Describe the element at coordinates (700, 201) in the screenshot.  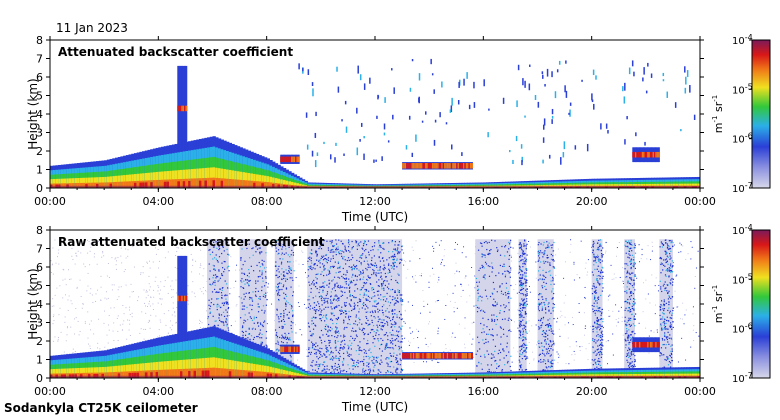
I see `x-tick-label: 00:00` at that location.